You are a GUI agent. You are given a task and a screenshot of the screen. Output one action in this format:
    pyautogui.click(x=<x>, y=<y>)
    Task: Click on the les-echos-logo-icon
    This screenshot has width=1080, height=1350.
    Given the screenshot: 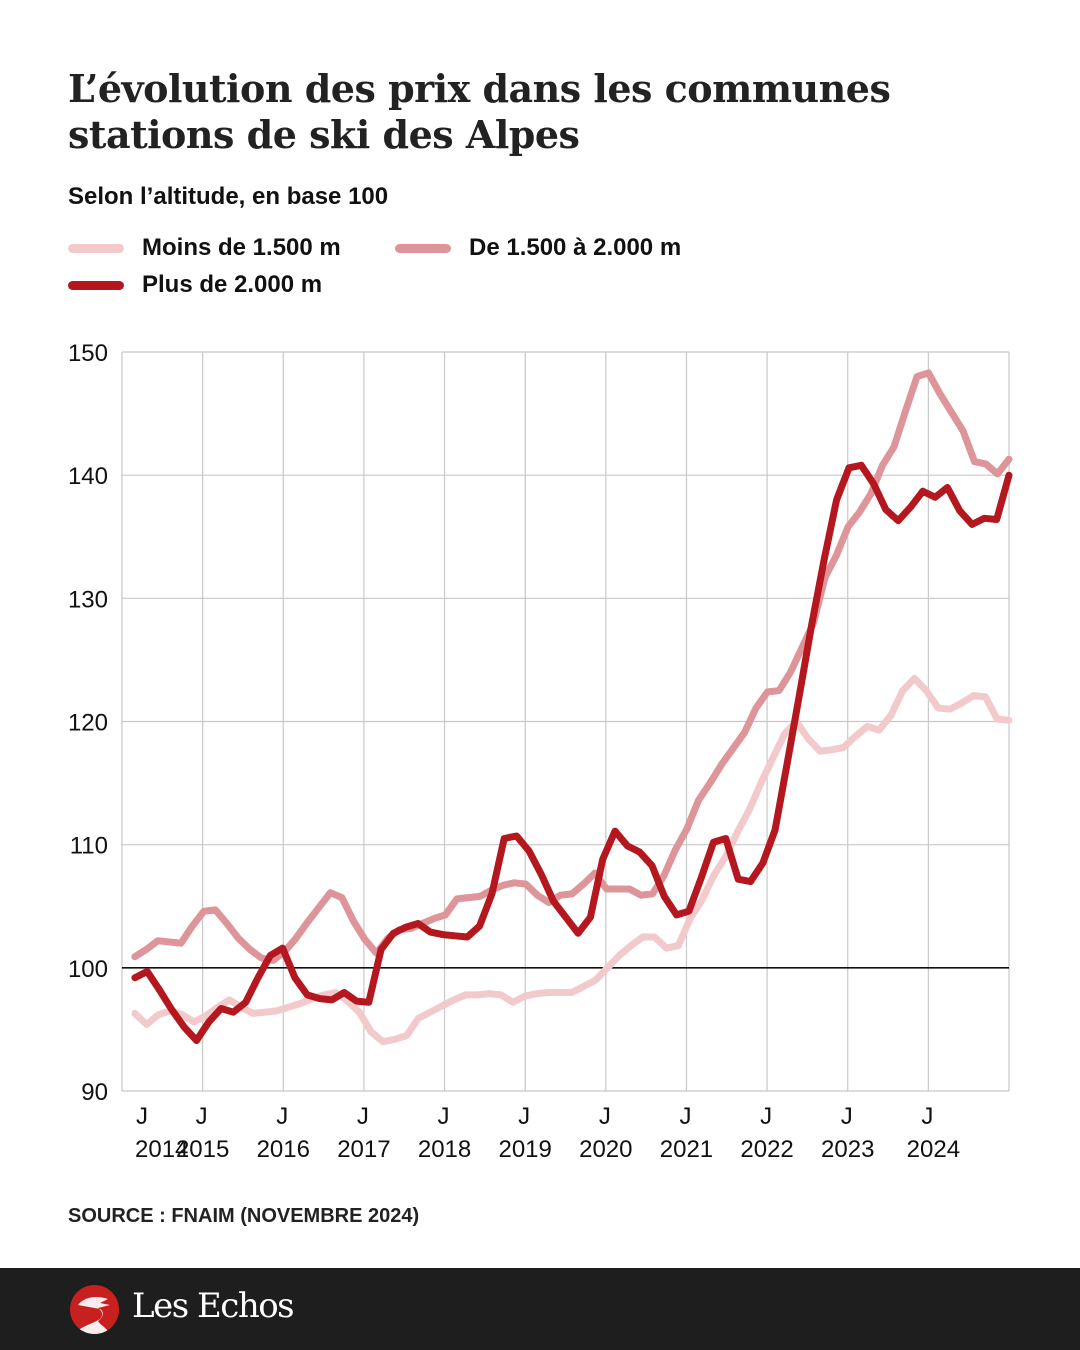 What is the action you would take?
    pyautogui.click(x=94, y=1309)
    